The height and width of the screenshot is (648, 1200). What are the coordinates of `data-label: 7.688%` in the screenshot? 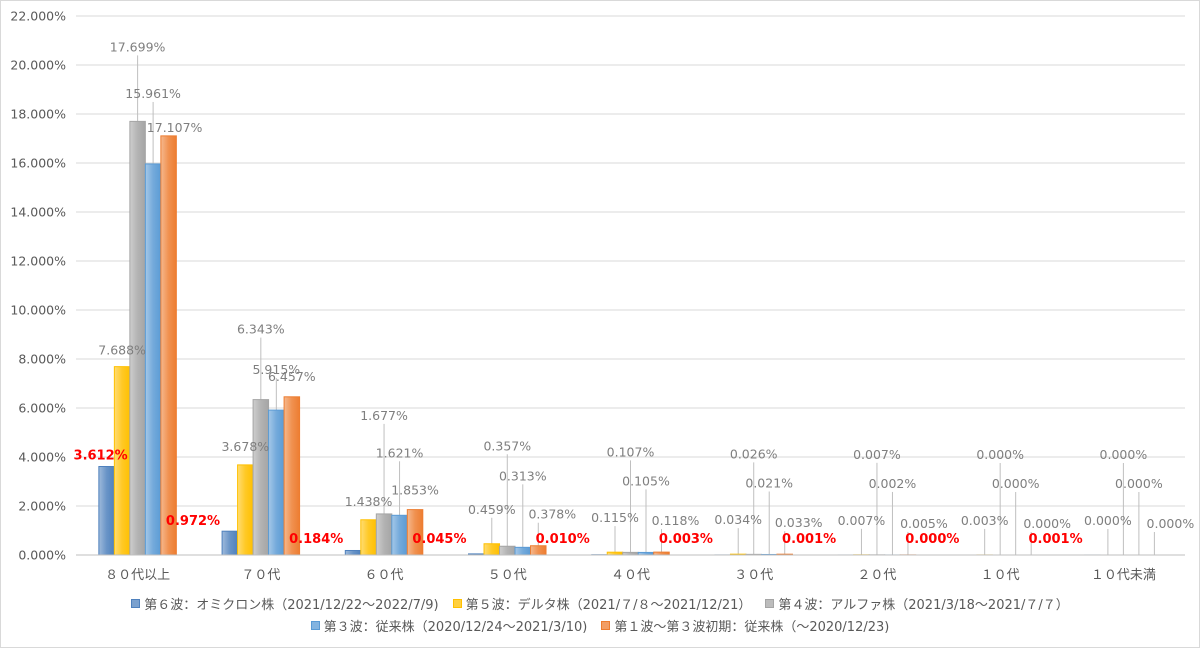 It's located at (122, 350).